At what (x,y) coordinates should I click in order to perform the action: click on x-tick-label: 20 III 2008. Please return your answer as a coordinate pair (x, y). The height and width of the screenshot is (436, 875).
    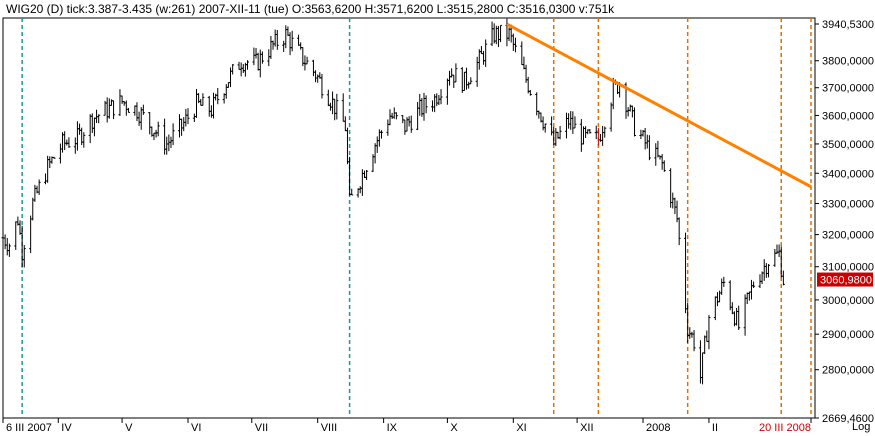
    Looking at the image, I should click on (785, 428).